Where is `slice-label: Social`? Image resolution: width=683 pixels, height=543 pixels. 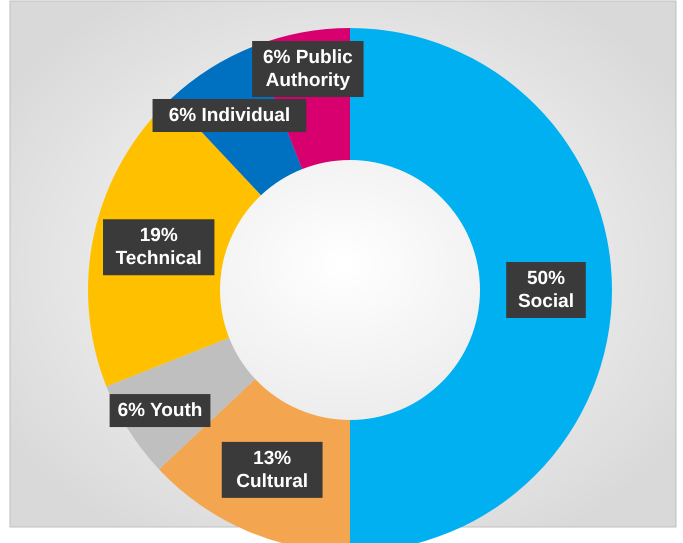
slice-label: Social is located at coordinates (546, 301).